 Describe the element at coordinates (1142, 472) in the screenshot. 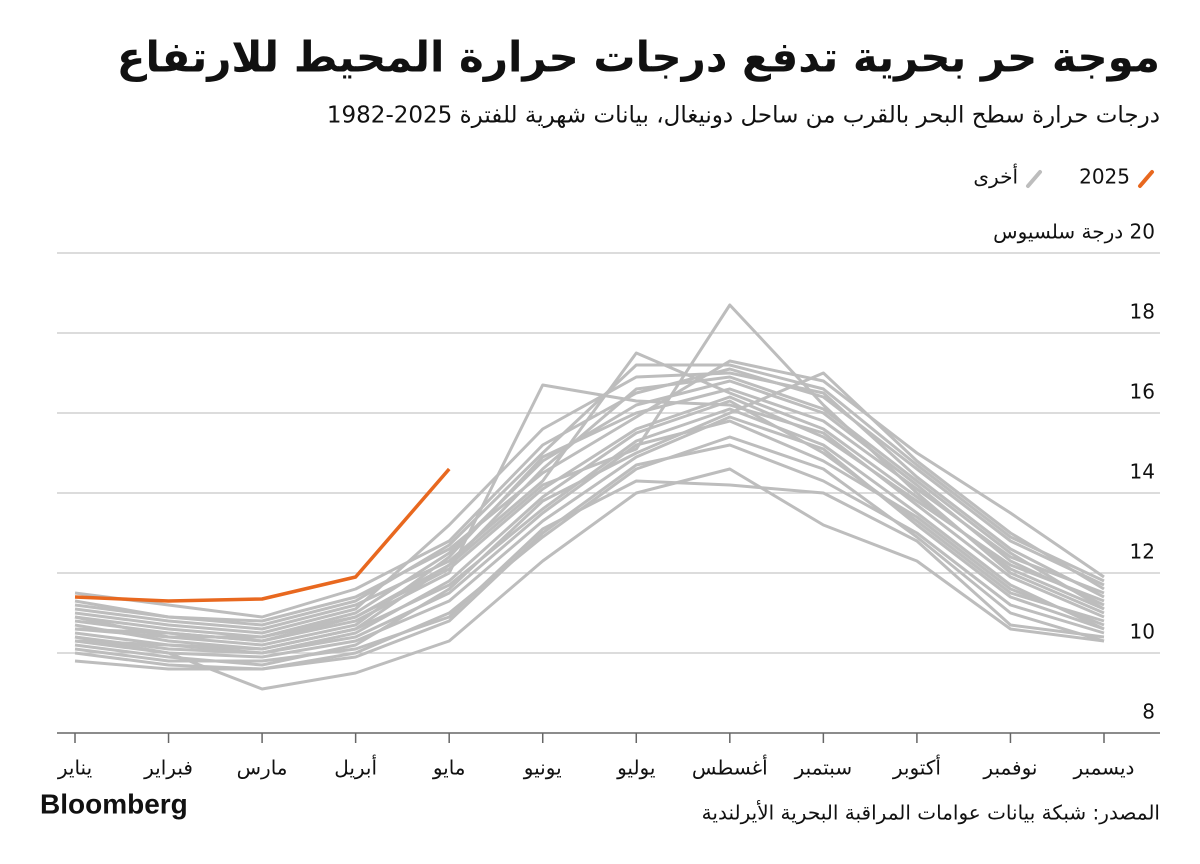

I see `y-tick-label: 14` at that location.